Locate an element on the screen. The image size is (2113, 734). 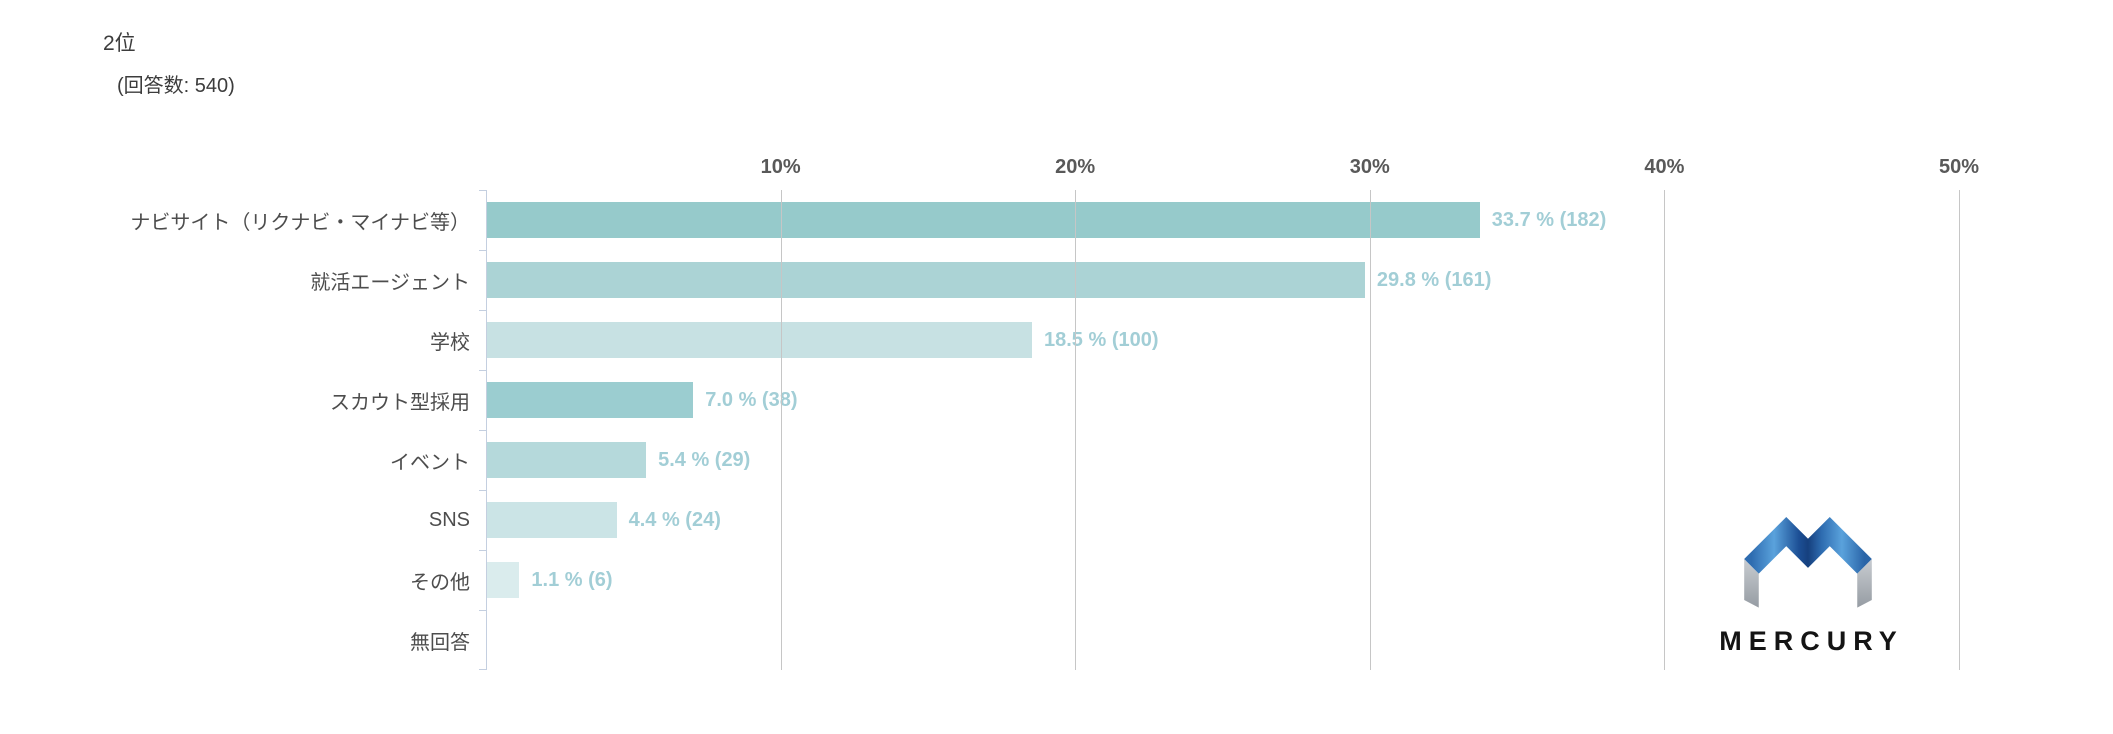
mercury-logo-text: MERCURY is located at coordinates (1811, 641).